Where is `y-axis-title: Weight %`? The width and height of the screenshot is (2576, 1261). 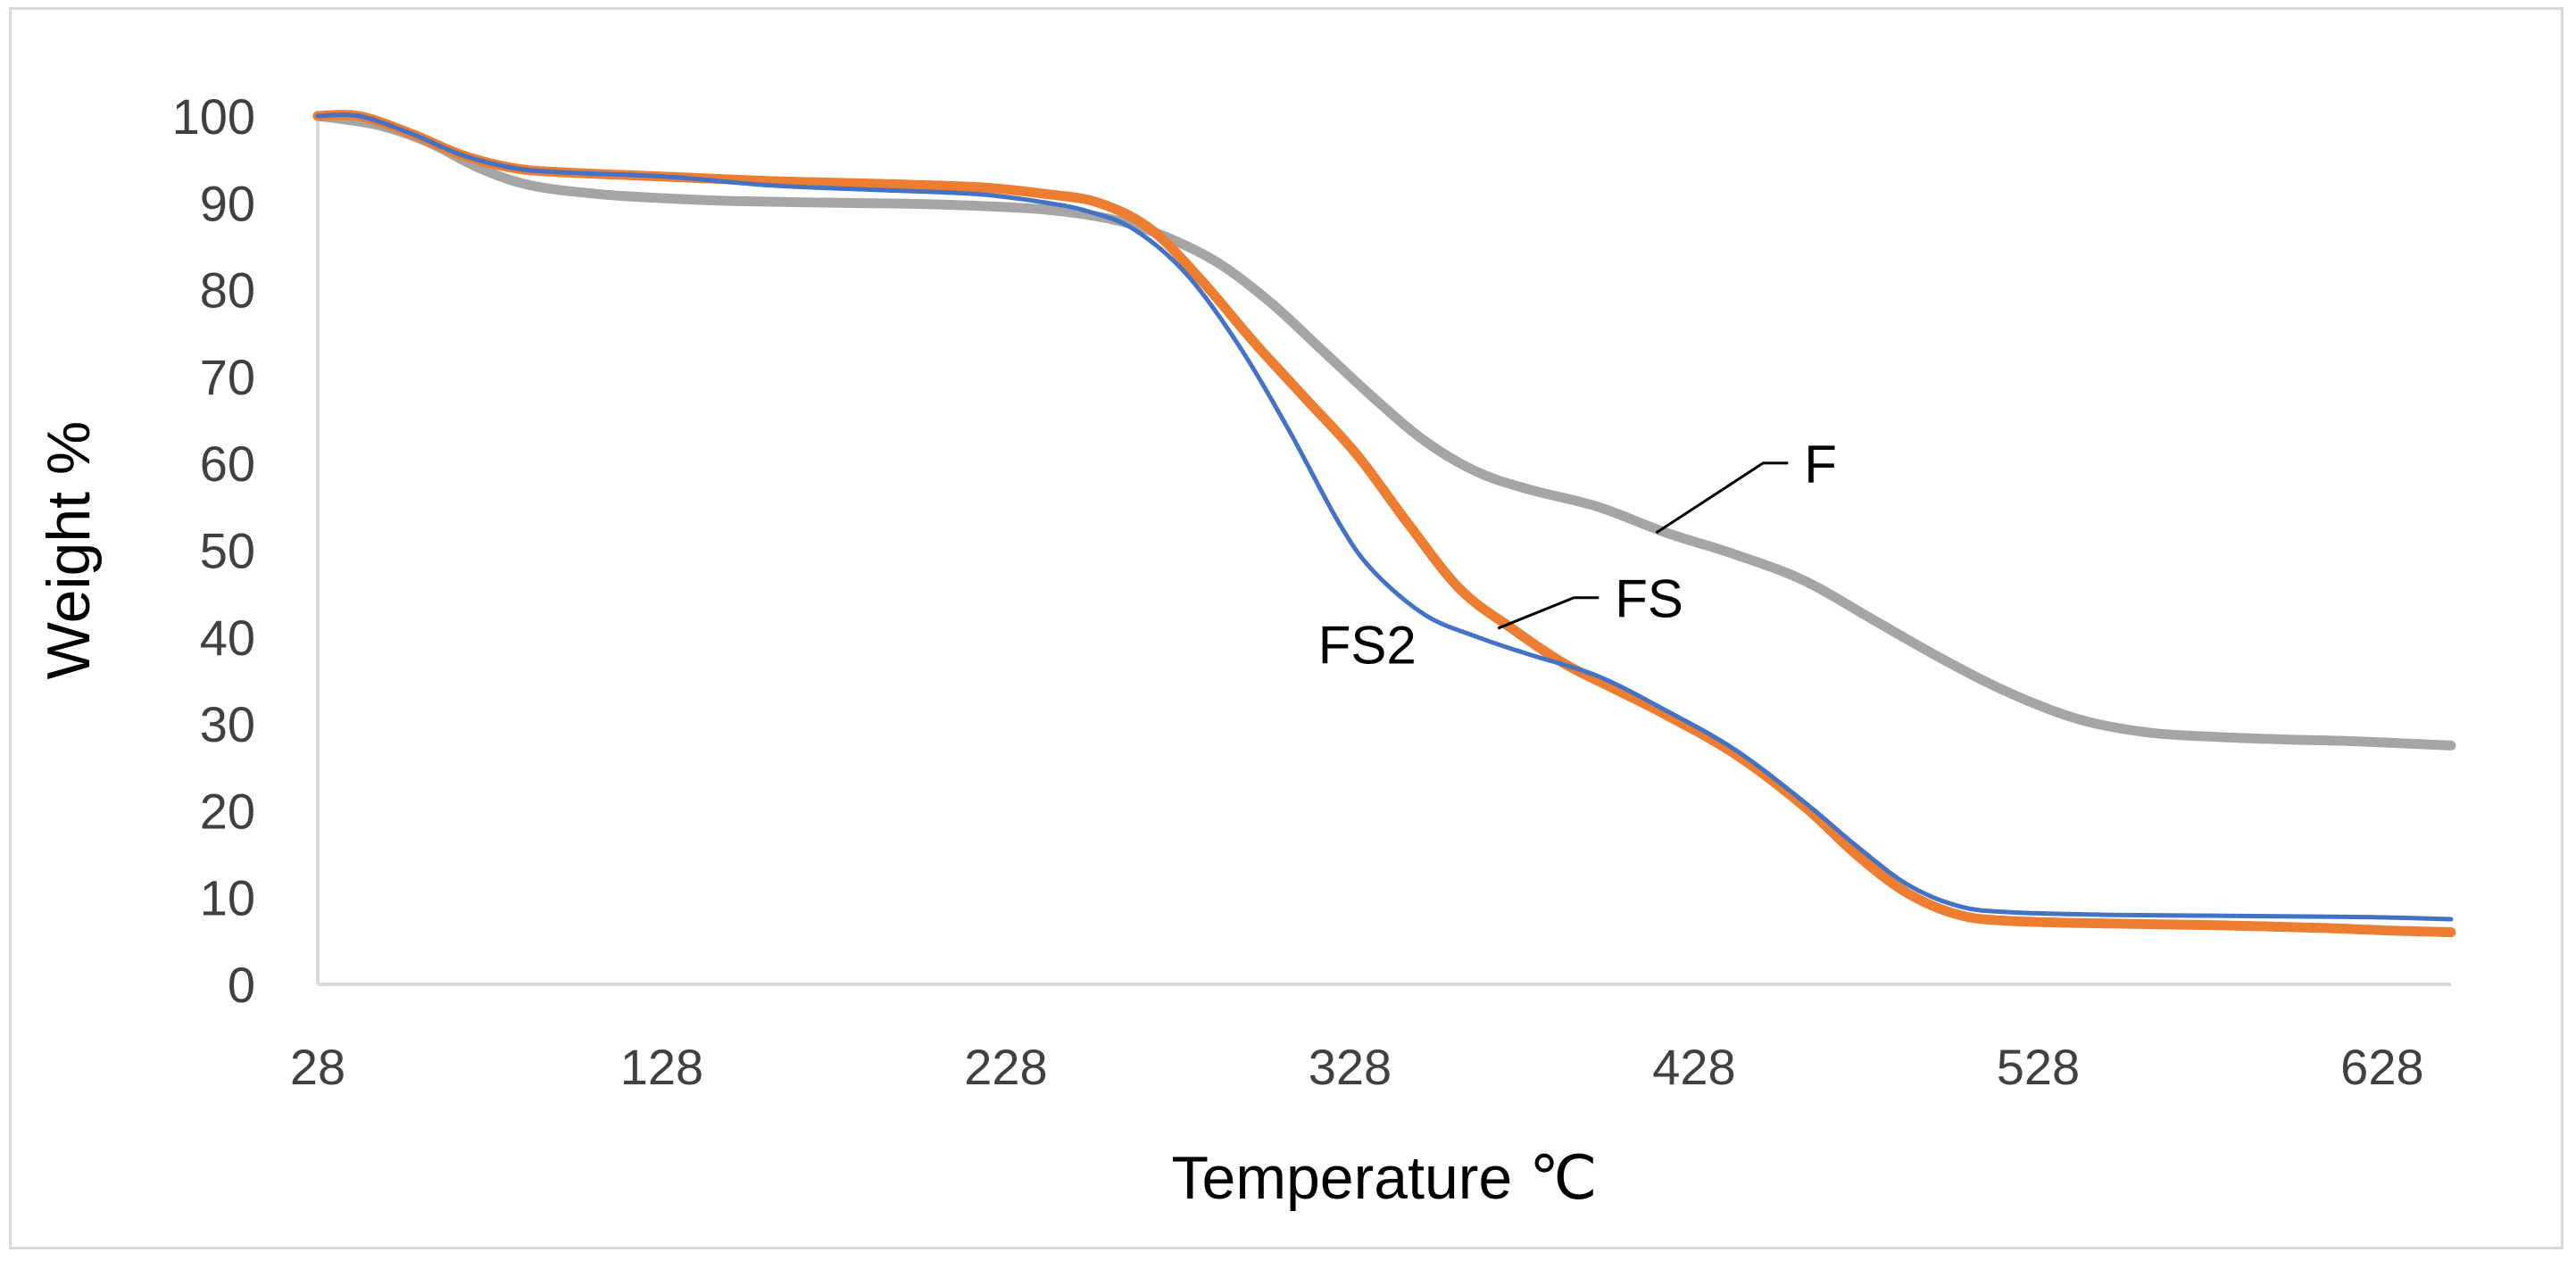
y-axis-title: Weight % is located at coordinates (69, 550).